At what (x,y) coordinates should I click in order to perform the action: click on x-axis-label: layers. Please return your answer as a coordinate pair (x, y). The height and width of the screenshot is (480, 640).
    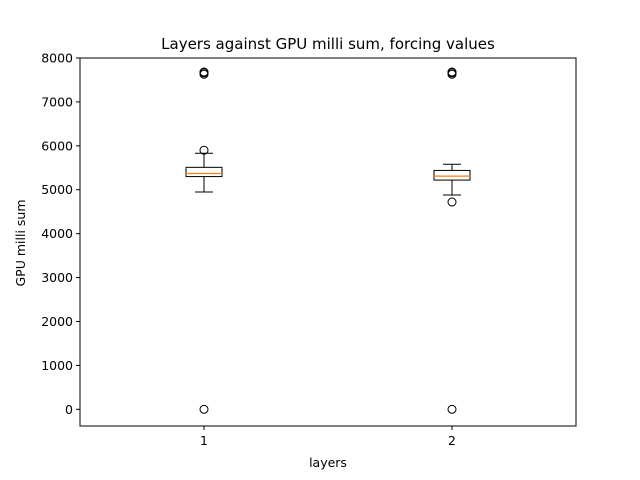
    Looking at the image, I should click on (328, 462).